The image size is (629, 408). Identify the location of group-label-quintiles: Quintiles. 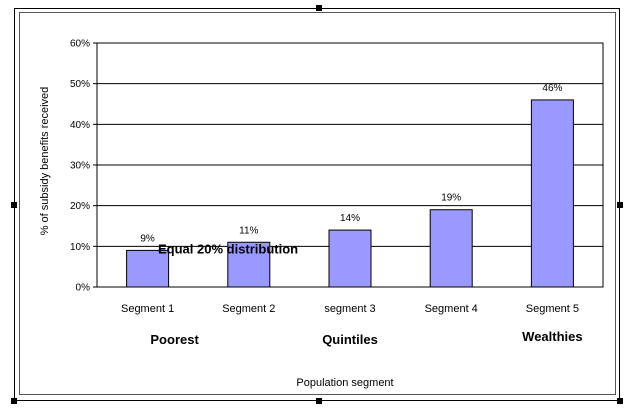
(350, 339).